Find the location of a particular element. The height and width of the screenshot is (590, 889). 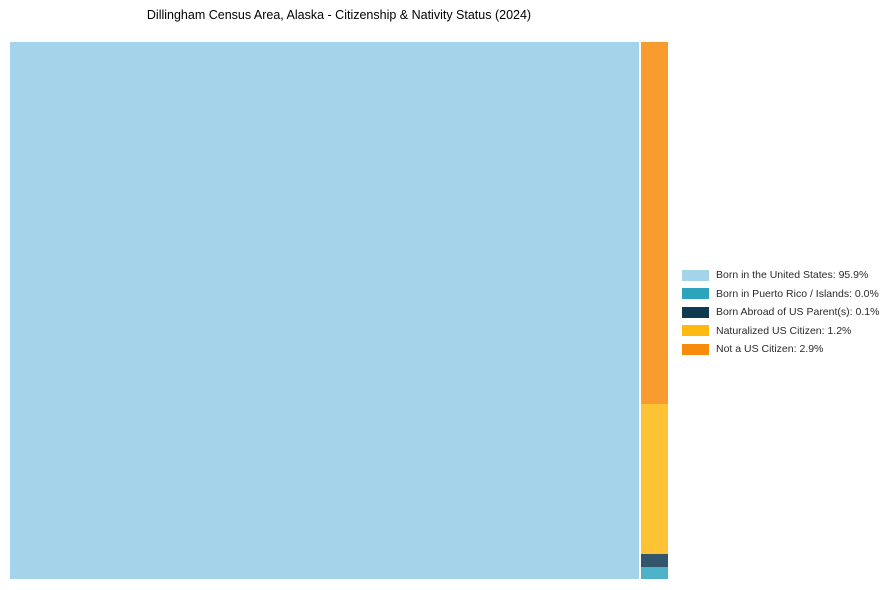

legend-item-label: Born in Puerto Rico / Islands: 0.0% is located at coordinates (797, 293).